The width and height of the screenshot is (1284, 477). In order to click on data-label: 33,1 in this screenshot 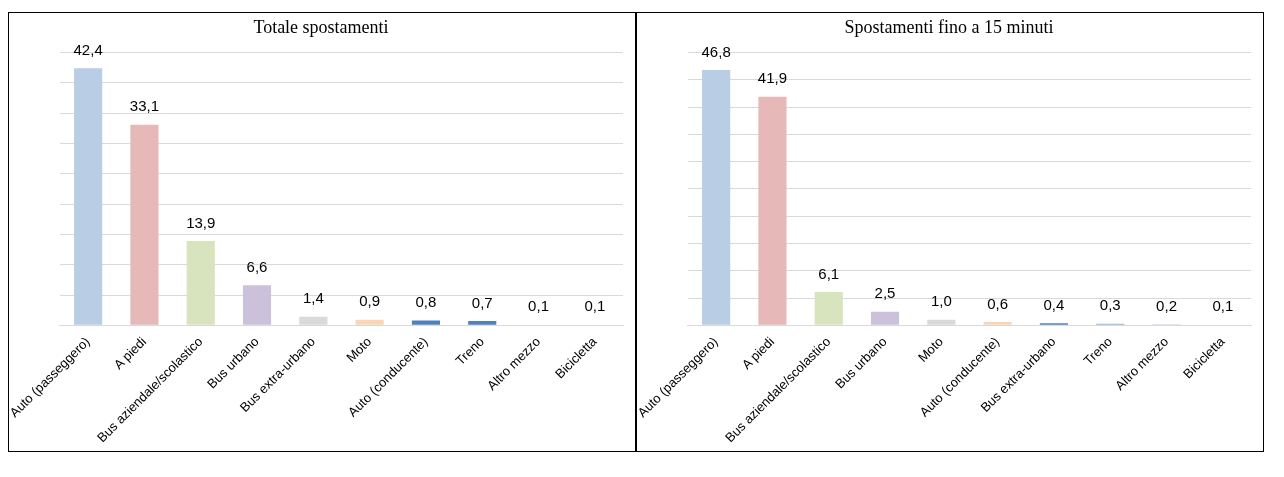, I will do `click(144, 106)`.